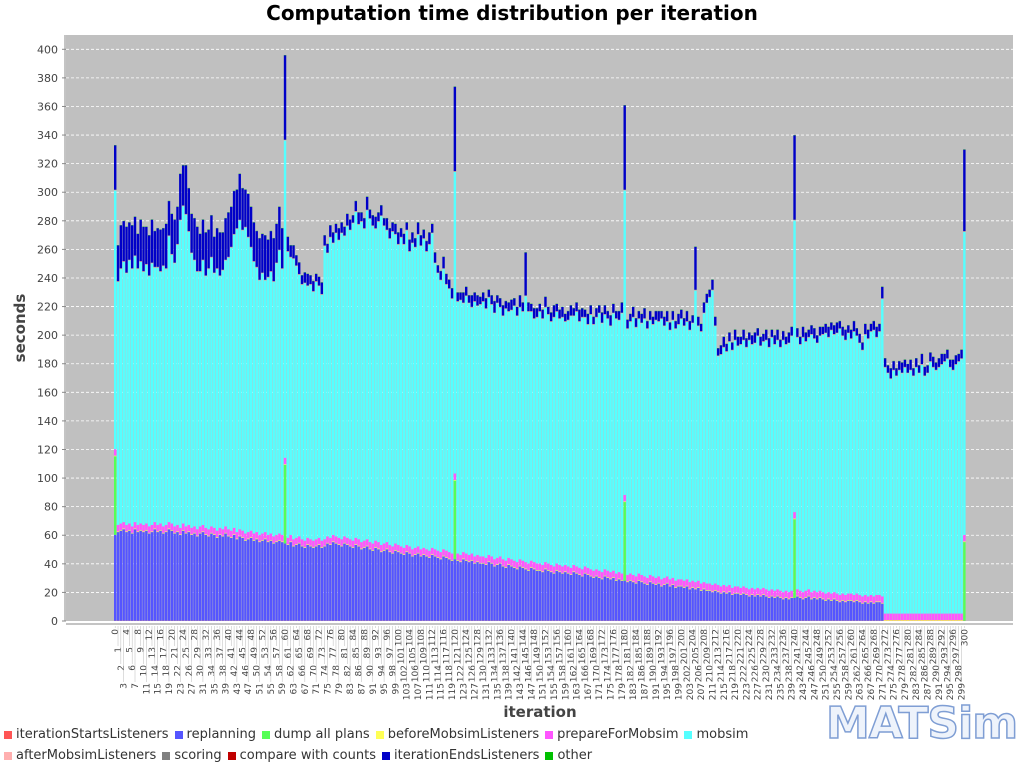 This screenshot has height=768, width=1024. What do you see at coordinates (498, 691) in the screenshot?
I see `x-tick-label: 135` at bounding box center [498, 691].